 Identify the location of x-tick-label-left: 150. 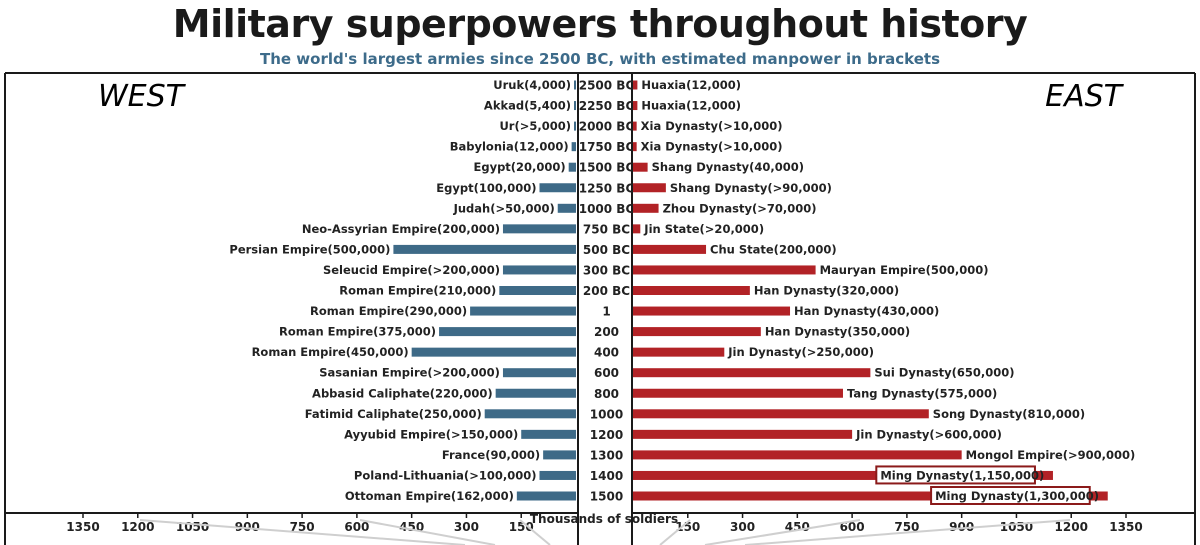
(521, 527).